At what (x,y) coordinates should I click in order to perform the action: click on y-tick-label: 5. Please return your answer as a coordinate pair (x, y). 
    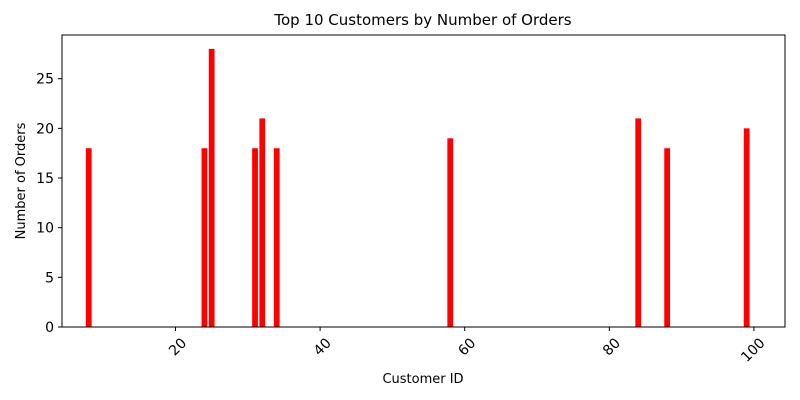
    Looking at the image, I should click on (49, 278).